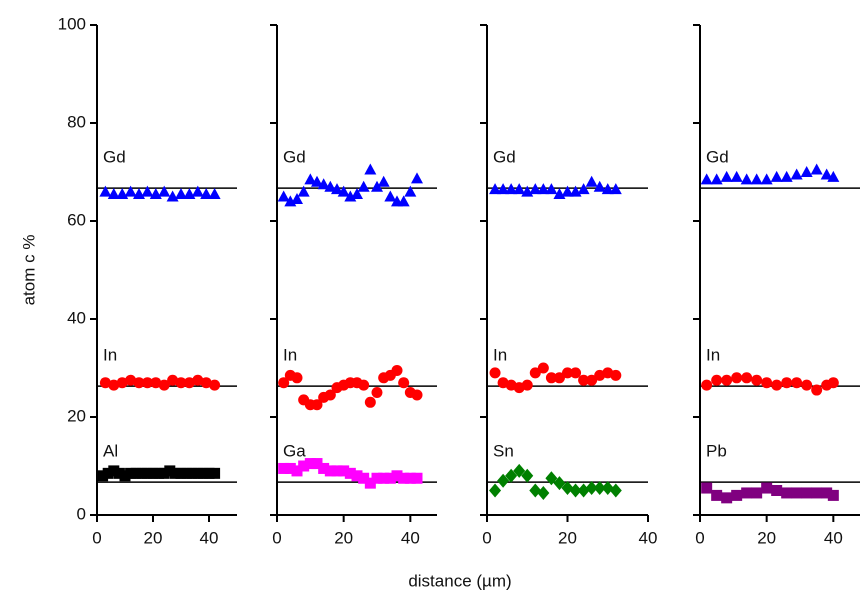 The height and width of the screenshot is (596, 864). What do you see at coordinates (503, 451) in the screenshot?
I see `series-label: Sn` at bounding box center [503, 451].